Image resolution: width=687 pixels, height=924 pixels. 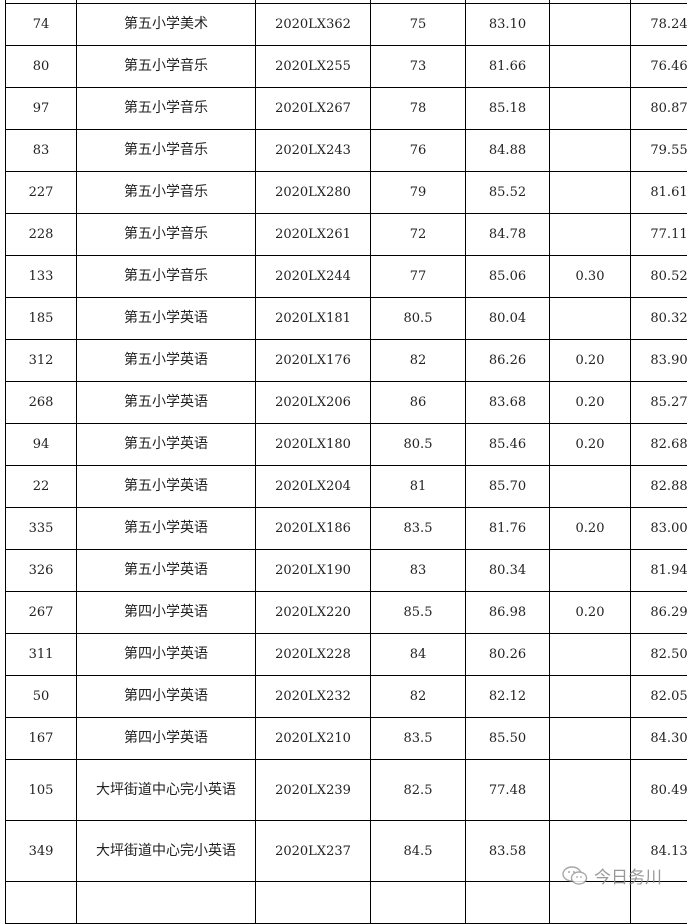 I want to click on cell-written-score: 82, so click(x=418, y=361).